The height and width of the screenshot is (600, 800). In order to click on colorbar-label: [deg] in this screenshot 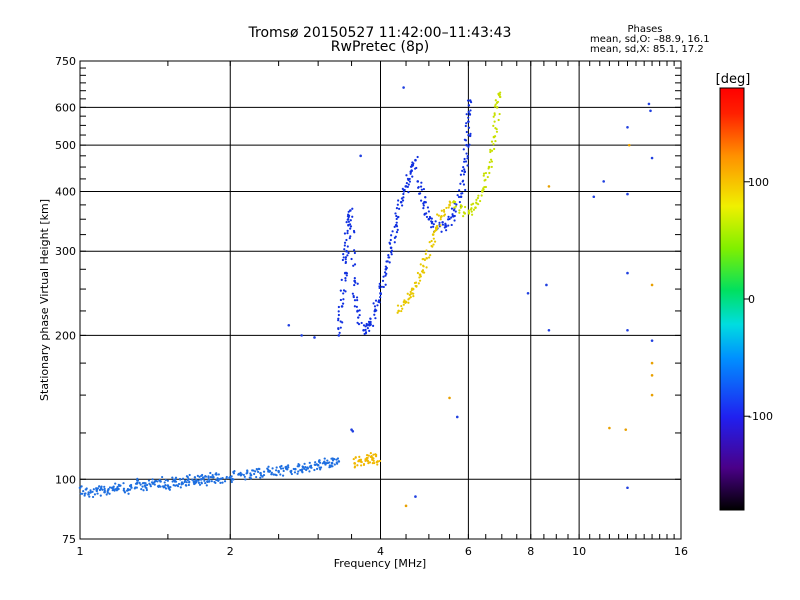, I will do `click(733, 79)`.